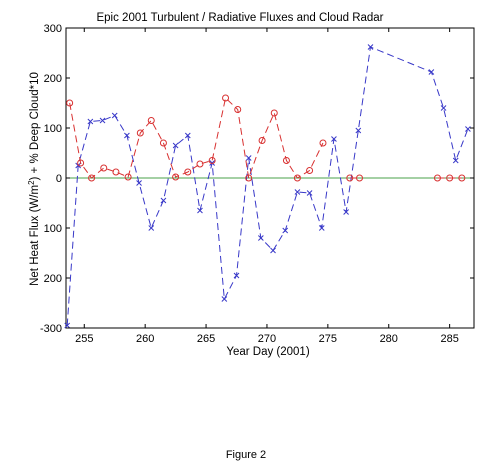 The height and width of the screenshot is (470, 492). Describe the element at coordinates (84, 339) in the screenshot. I see `x-tick-label: 255` at that location.